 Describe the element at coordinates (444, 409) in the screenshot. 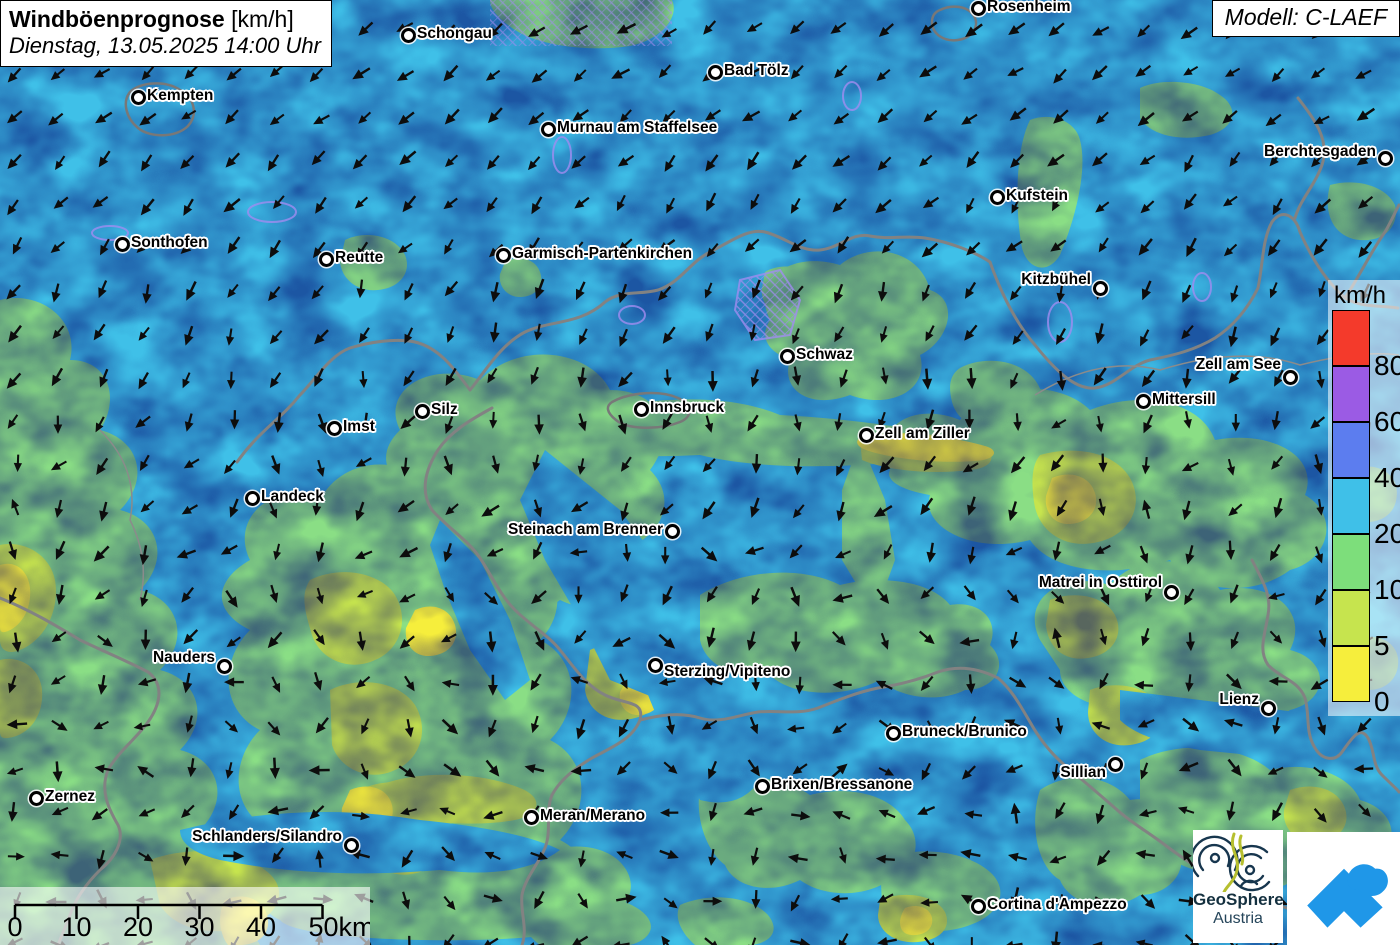

I see `city-label: Silz` at that location.